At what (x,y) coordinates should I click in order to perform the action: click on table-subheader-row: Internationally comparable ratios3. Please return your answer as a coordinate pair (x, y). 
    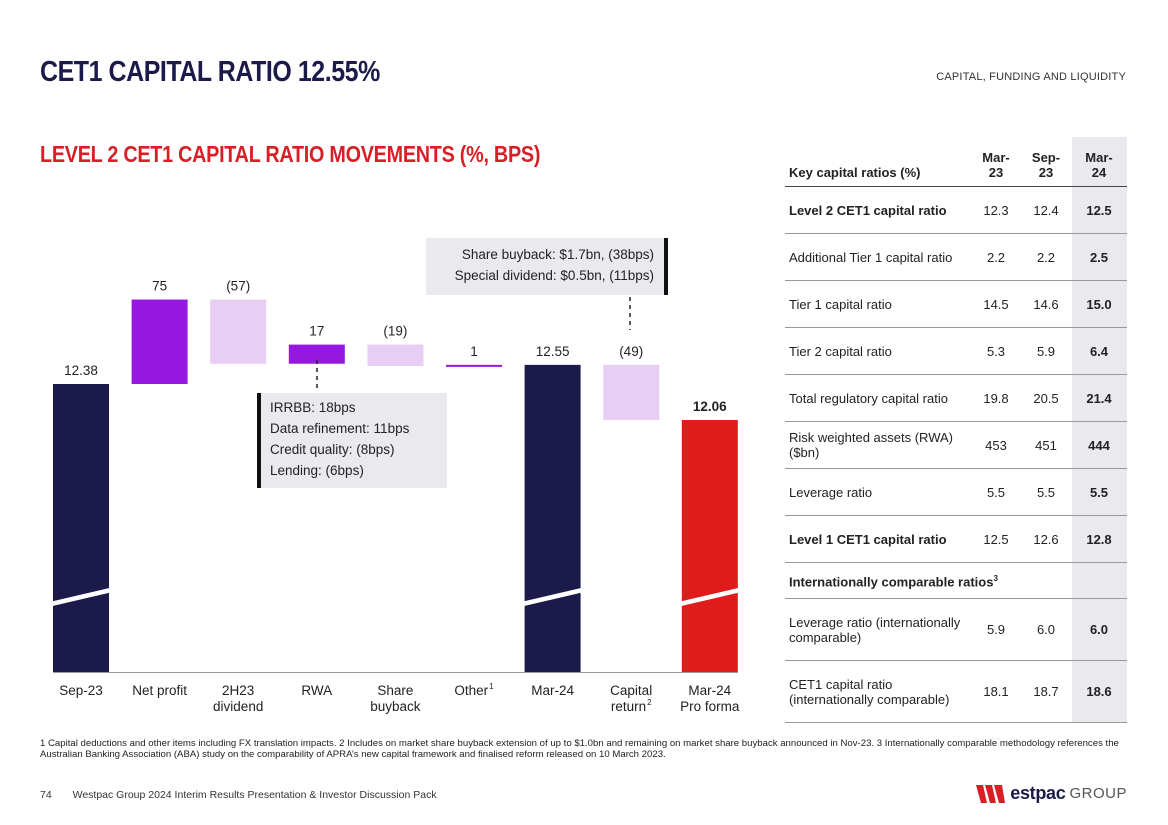
    Looking at the image, I should click on (956, 581).